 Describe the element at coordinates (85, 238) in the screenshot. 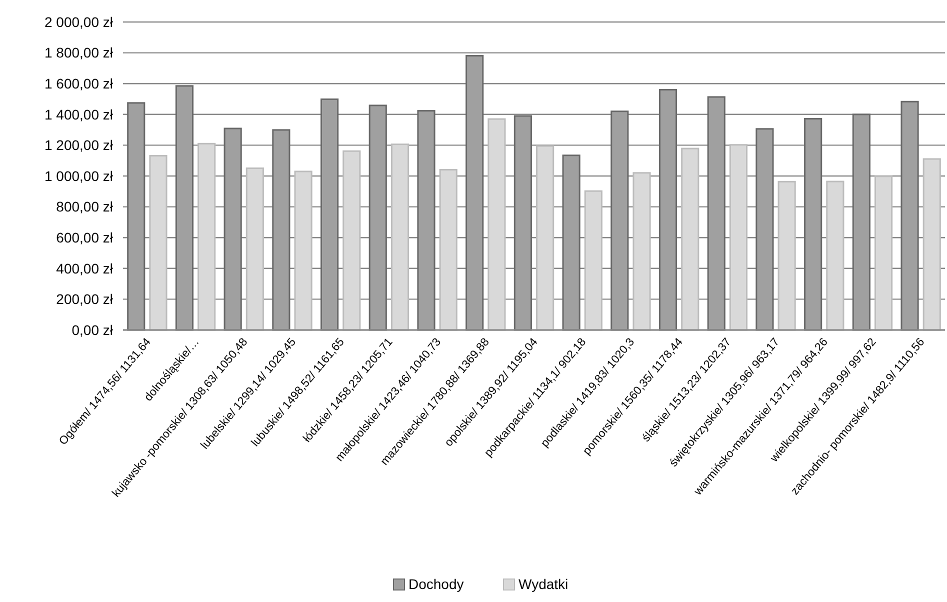

I see `y-tick-label: 600,00 zł` at that location.